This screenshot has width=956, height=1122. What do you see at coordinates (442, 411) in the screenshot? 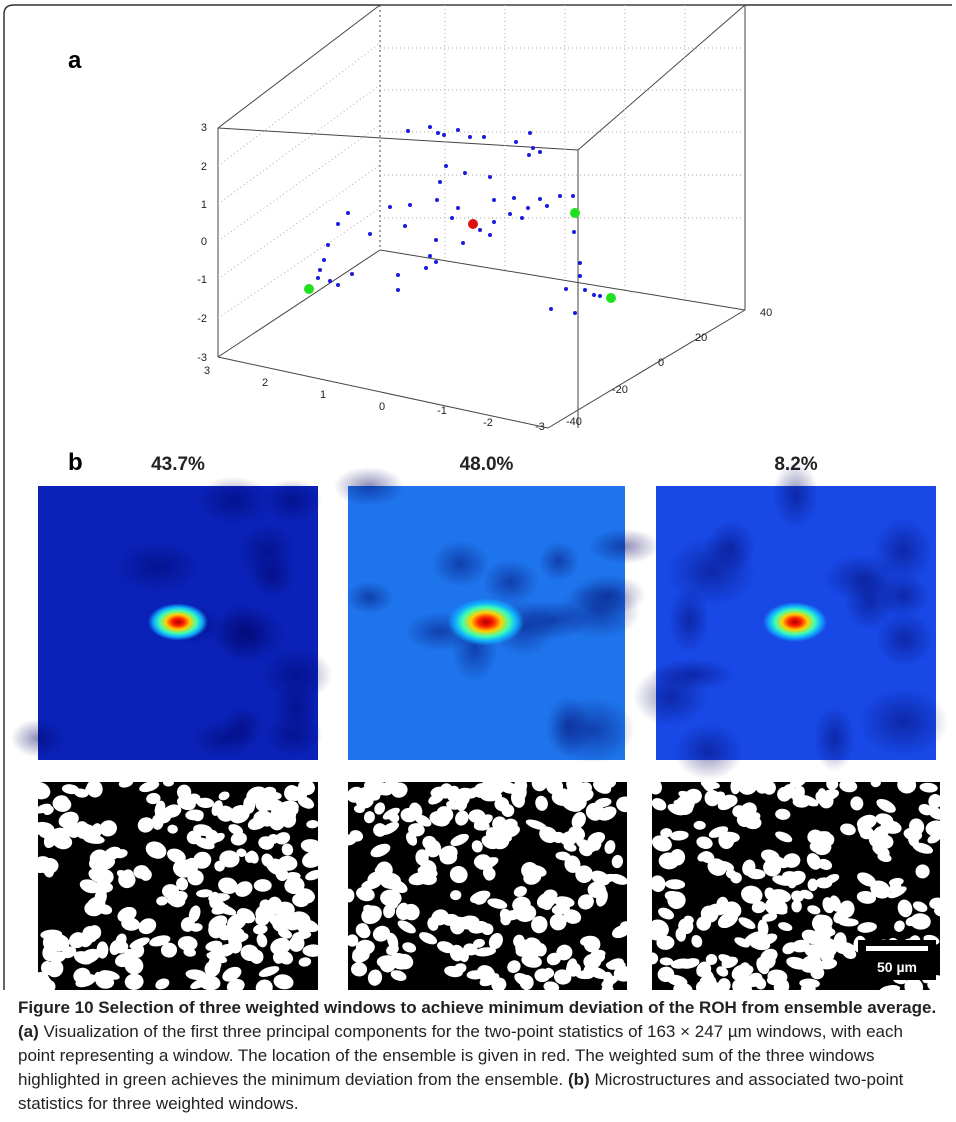
I see `x-tick-label: -1` at bounding box center [442, 411].